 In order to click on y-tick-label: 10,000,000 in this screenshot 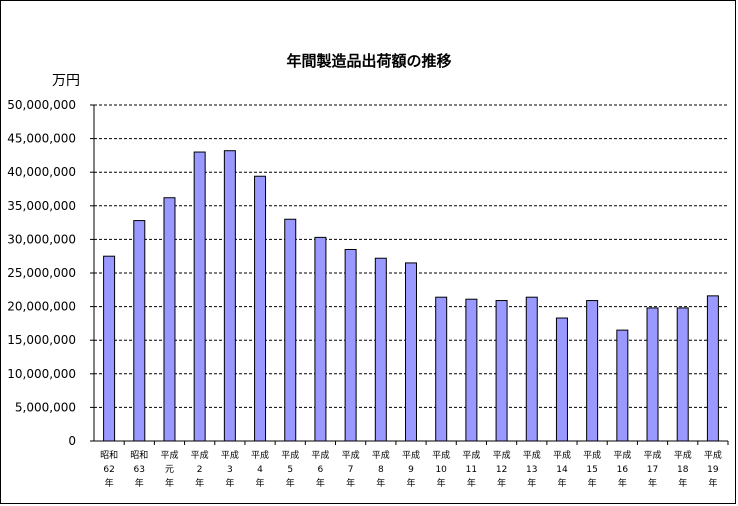, I will do `click(41, 374)`.